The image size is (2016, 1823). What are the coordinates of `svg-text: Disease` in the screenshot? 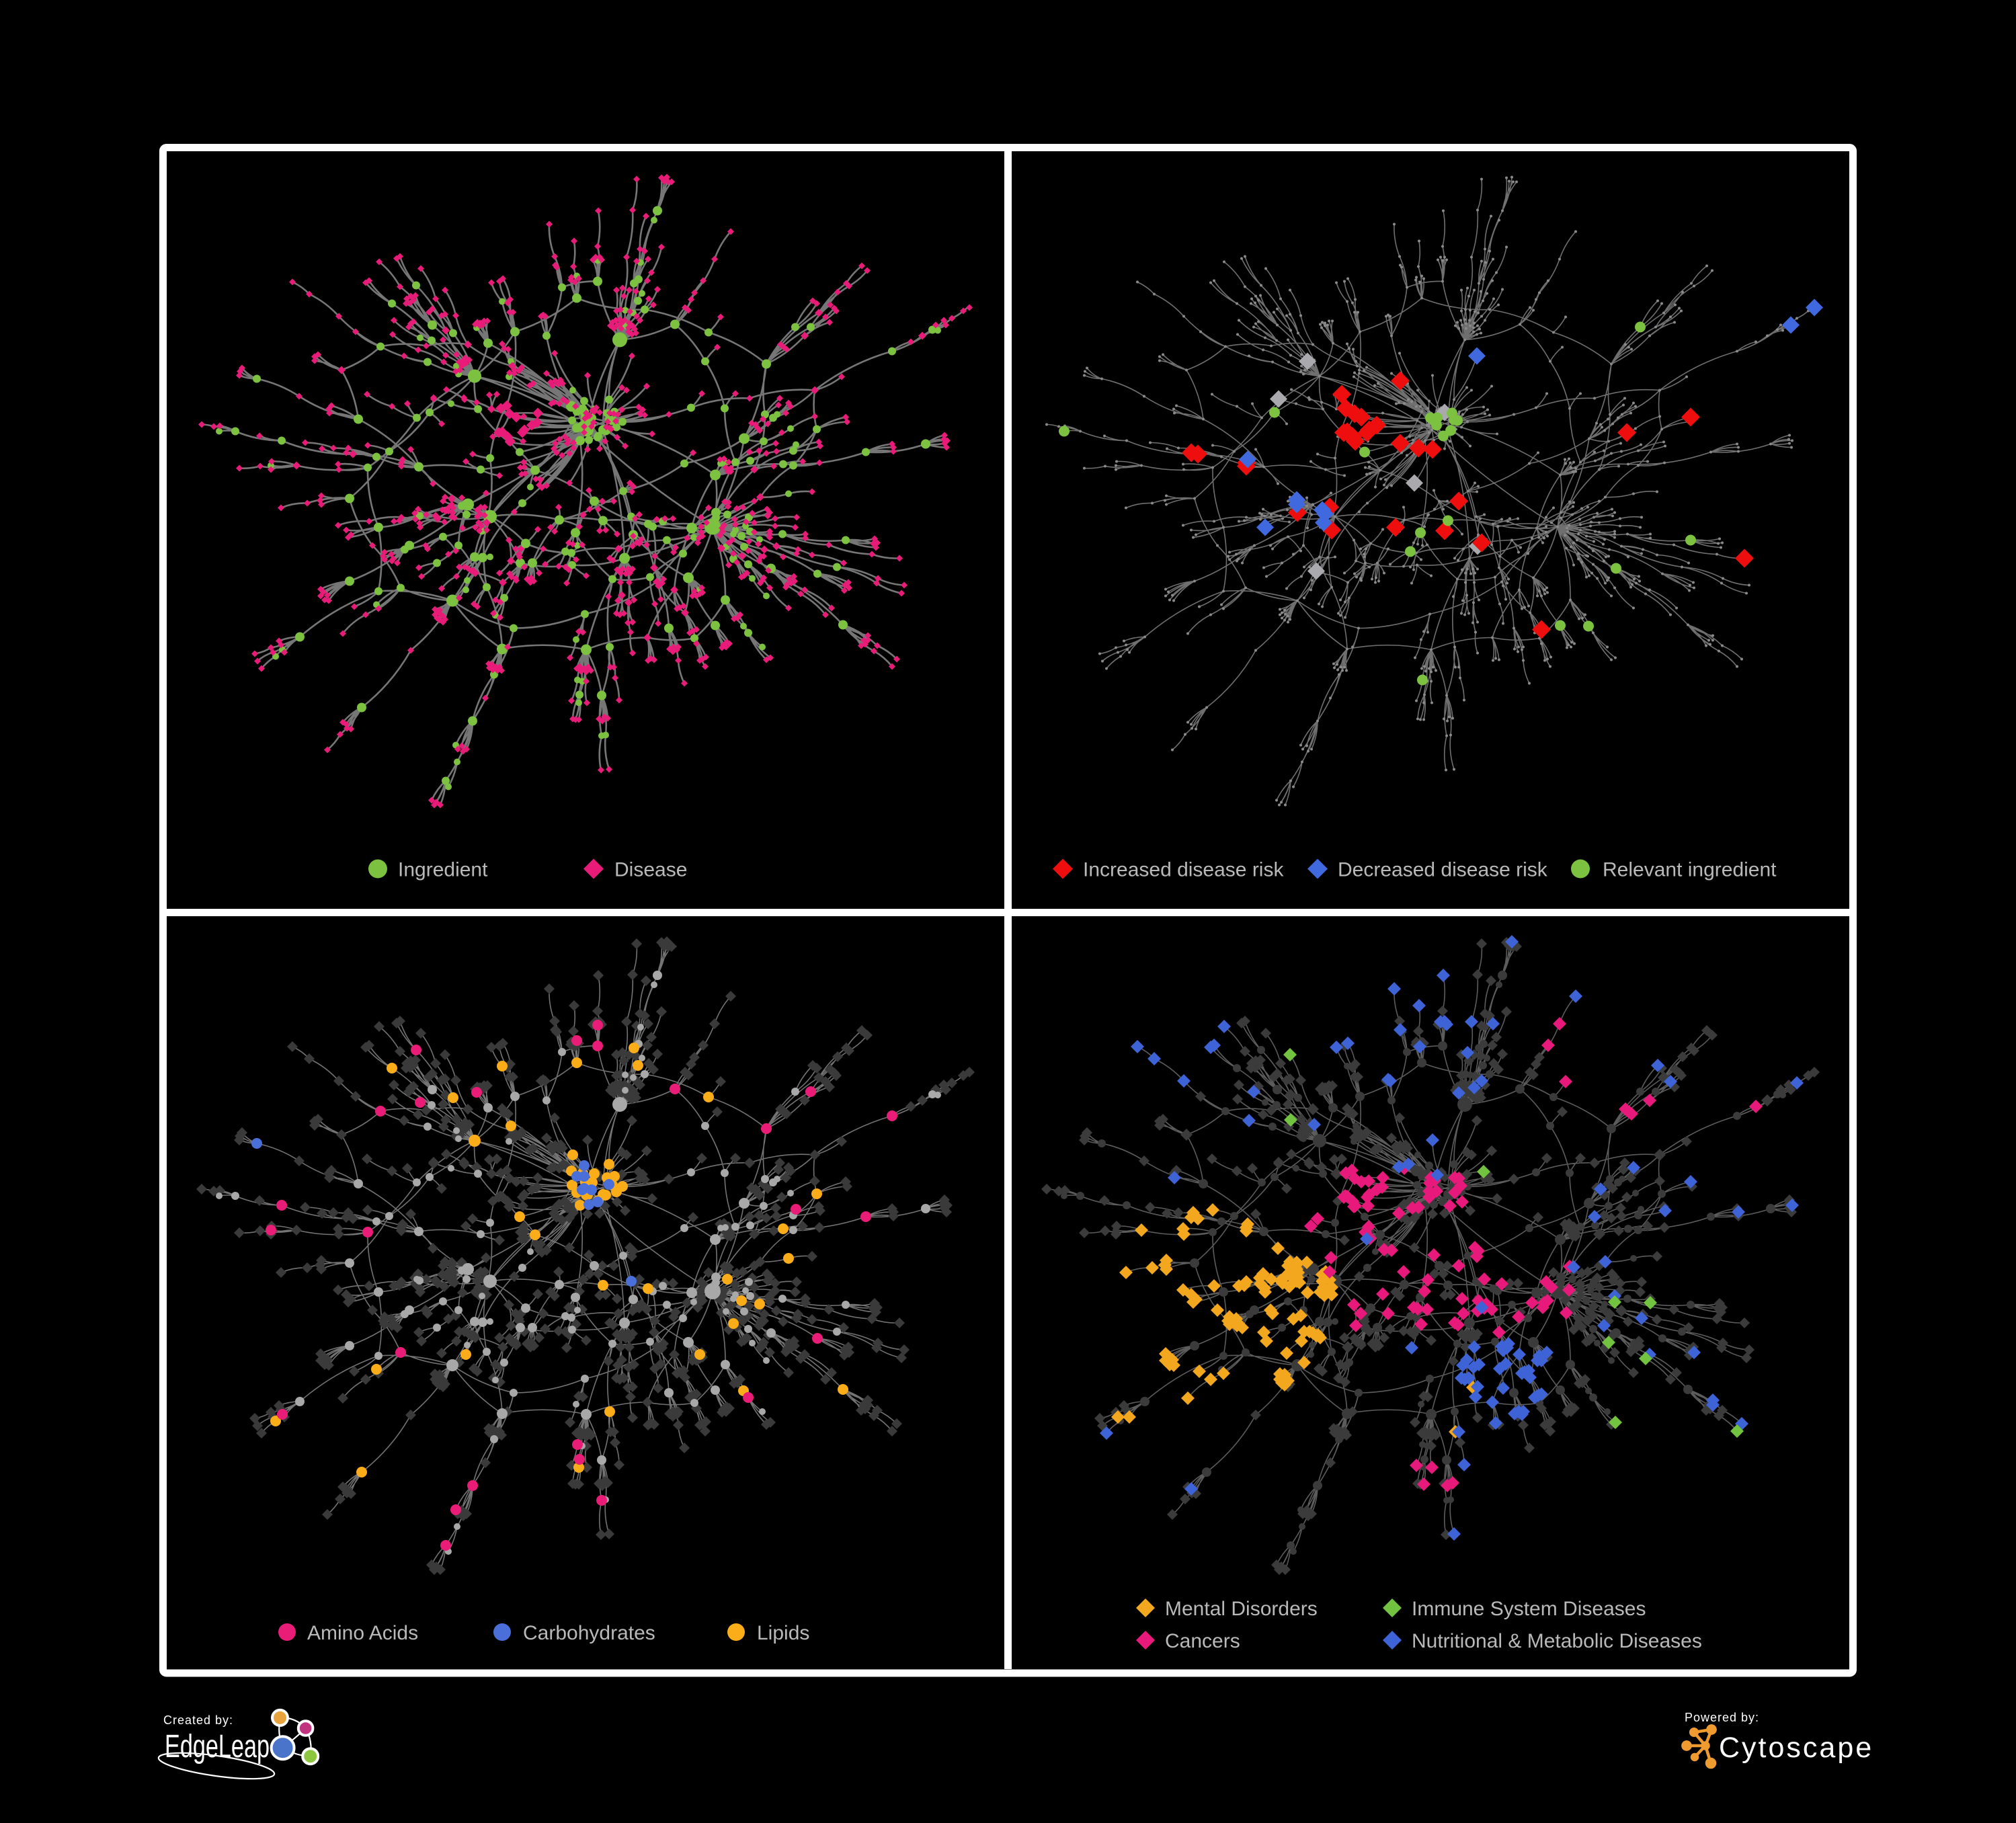 It's located at (650, 870).